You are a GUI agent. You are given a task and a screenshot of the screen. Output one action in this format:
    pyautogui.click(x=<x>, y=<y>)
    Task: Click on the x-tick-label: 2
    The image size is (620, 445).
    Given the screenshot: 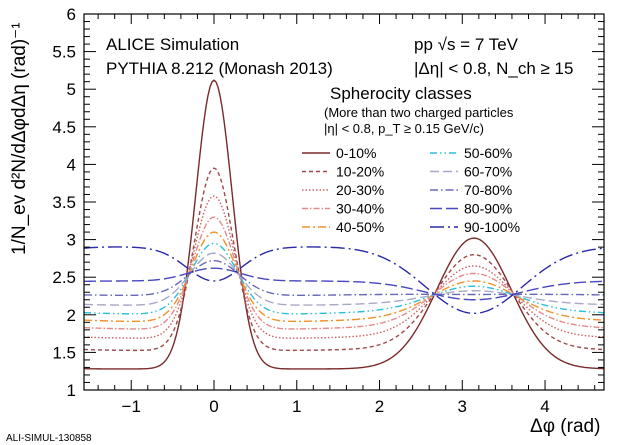 What is the action you would take?
    pyautogui.click(x=379, y=406)
    